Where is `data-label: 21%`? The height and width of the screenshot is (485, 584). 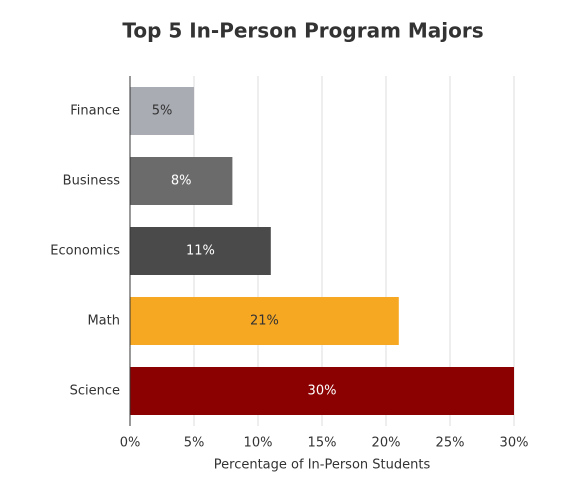 data-label: 21% is located at coordinates (264, 321).